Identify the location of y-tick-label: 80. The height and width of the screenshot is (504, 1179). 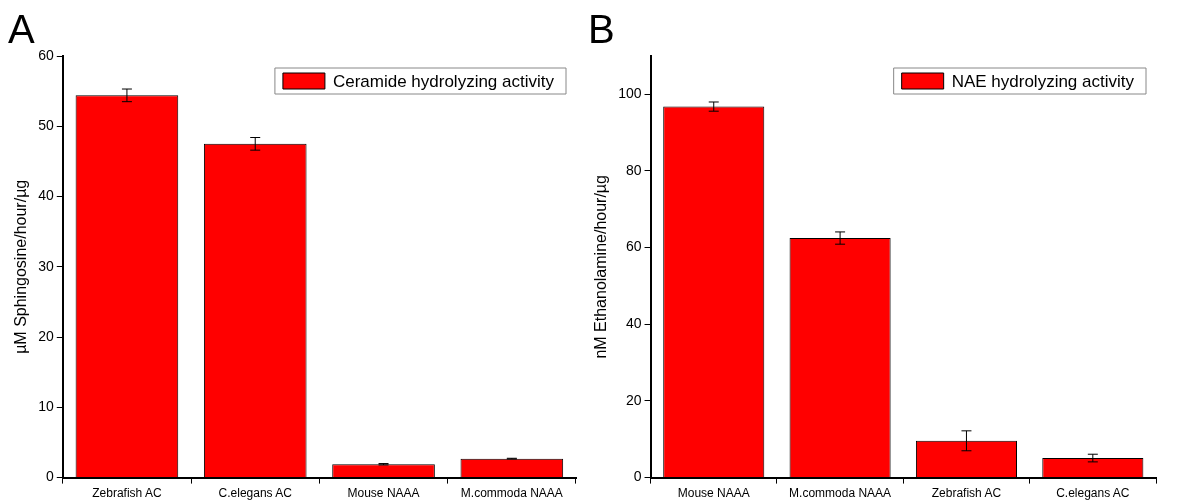
(633, 169).